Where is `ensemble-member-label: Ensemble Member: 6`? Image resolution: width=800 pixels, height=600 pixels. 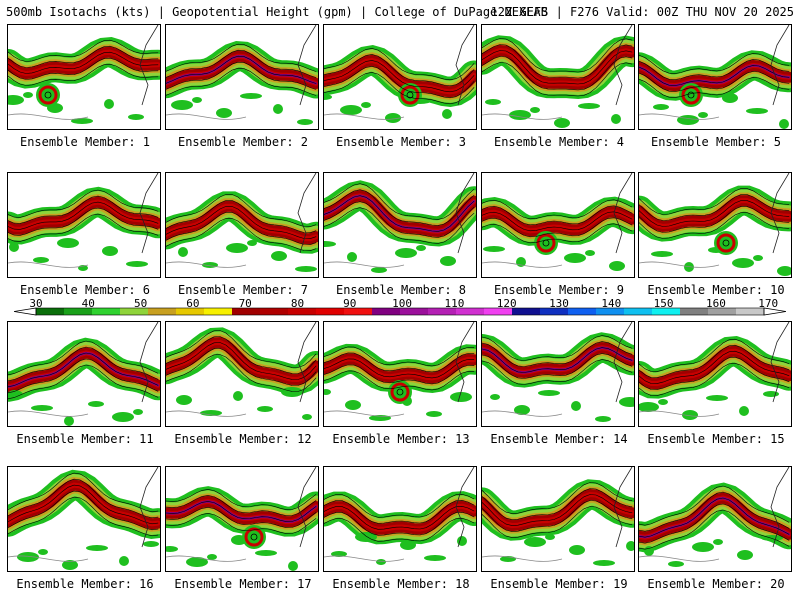 ensemble-member-label: Ensemble Member: 6 is located at coordinates (85, 290).